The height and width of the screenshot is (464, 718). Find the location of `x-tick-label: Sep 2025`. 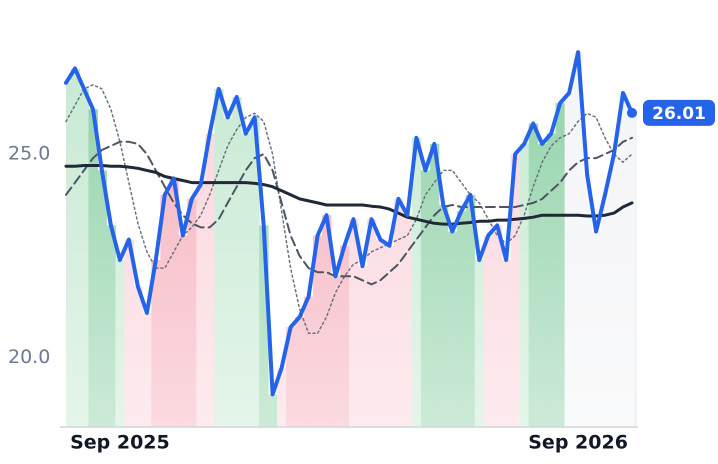

x-tick-label: Sep 2025 is located at coordinates (120, 443).